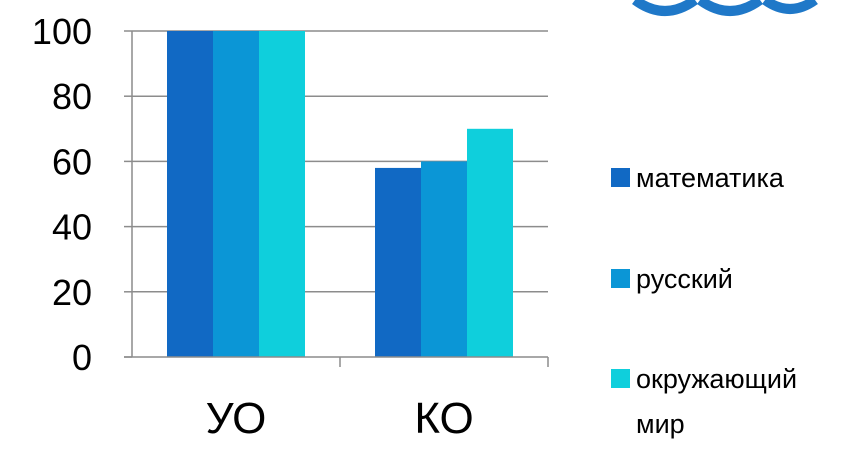 This screenshot has height=449, width=863. Describe the element at coordinates (716, 379) in the screenshot. I see `legend-label: окружающий` at that location.